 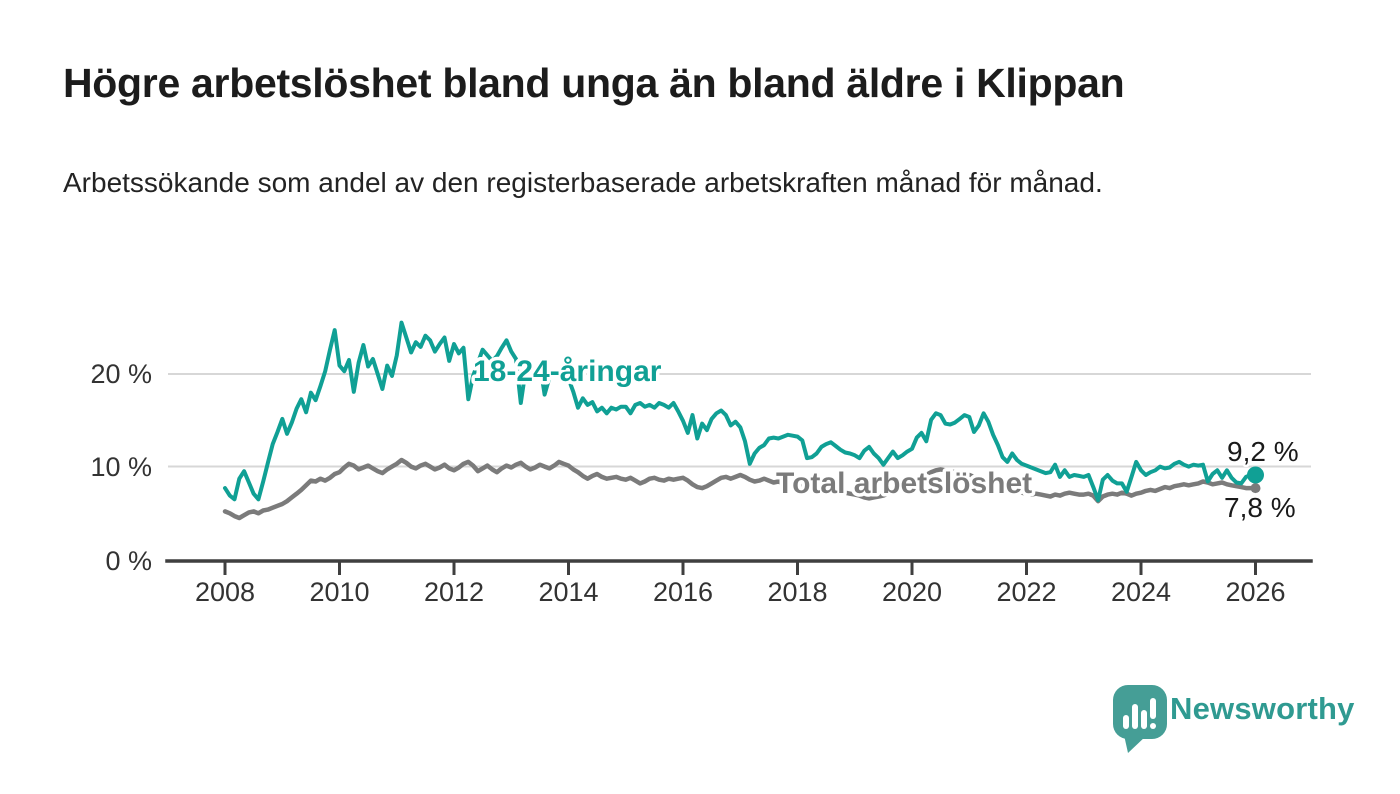 What do you see at coordinates (740, 489) in the screenshot?
I see `series-line-total` at bounding box center [740, 489].